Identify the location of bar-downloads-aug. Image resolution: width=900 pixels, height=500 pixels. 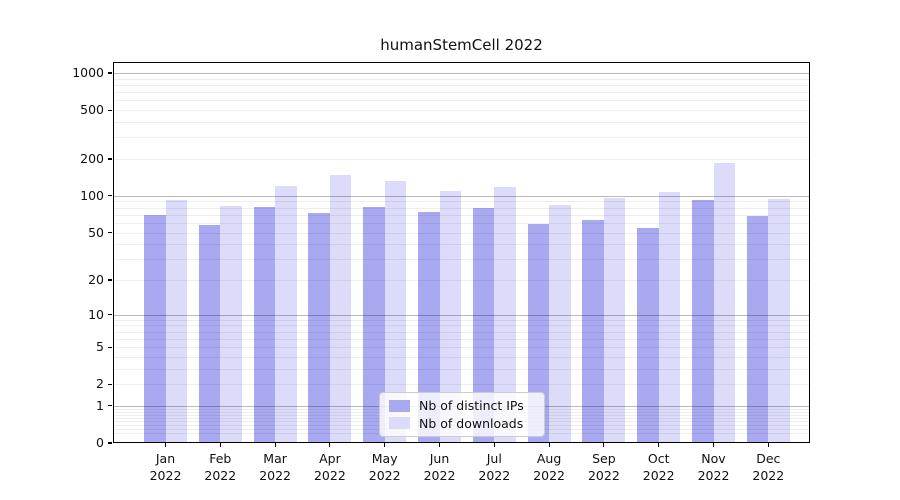
(560, 323).